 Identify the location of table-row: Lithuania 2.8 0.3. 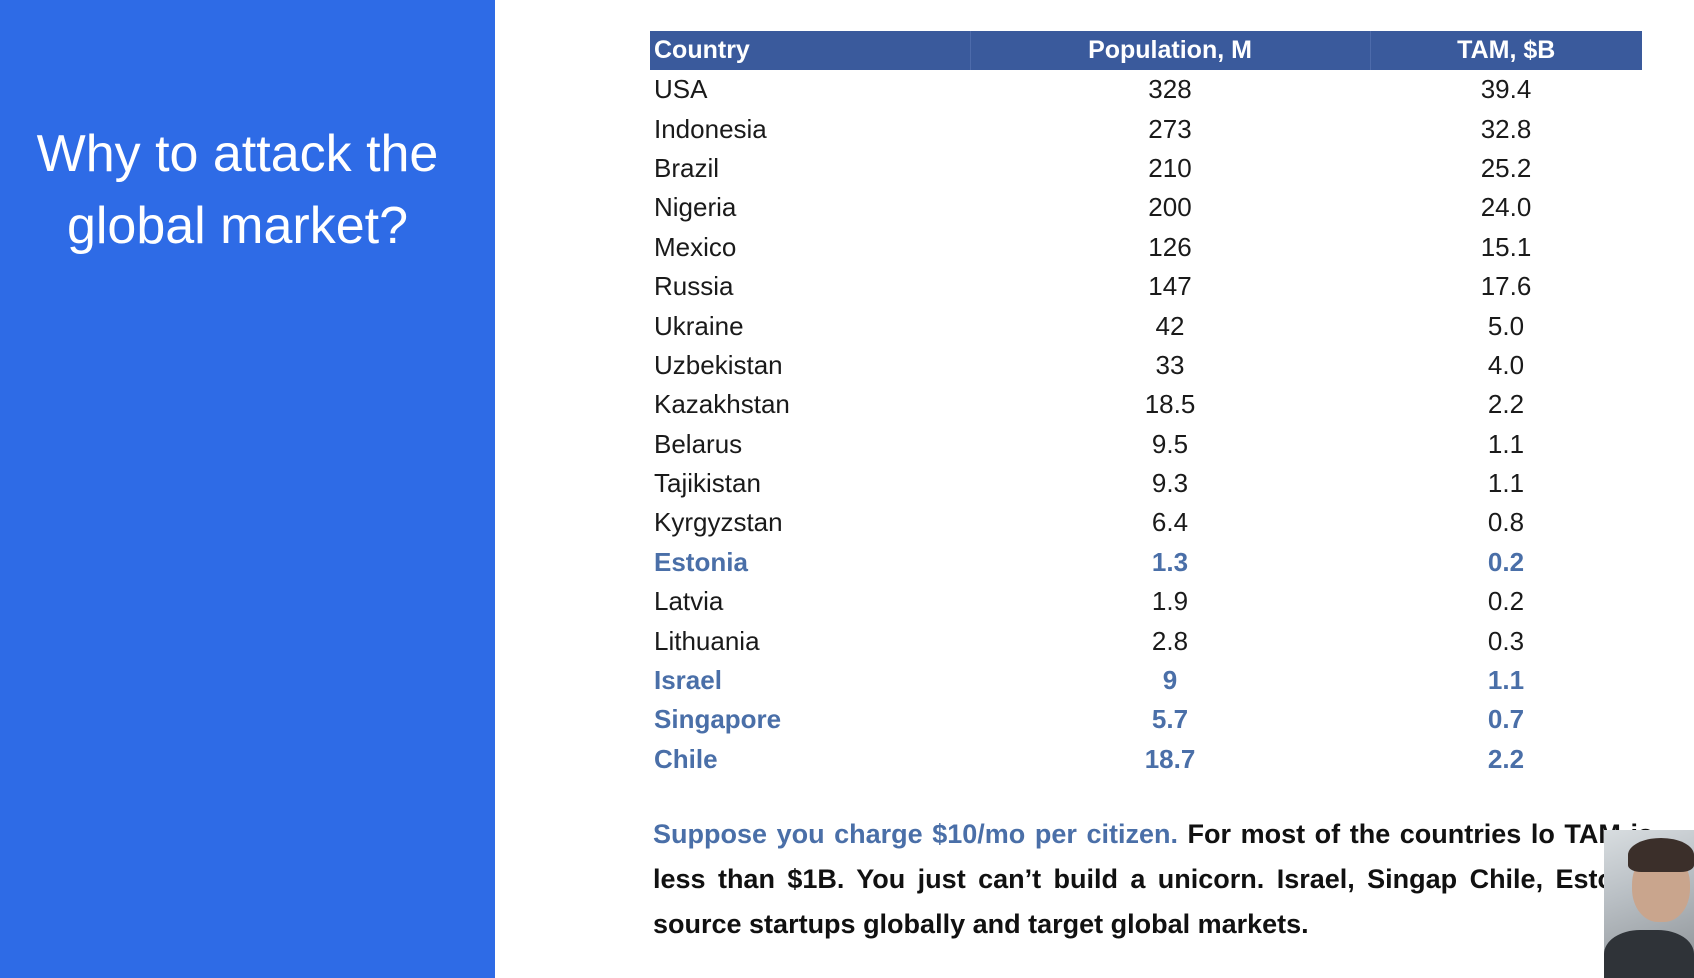
(1146, 640).